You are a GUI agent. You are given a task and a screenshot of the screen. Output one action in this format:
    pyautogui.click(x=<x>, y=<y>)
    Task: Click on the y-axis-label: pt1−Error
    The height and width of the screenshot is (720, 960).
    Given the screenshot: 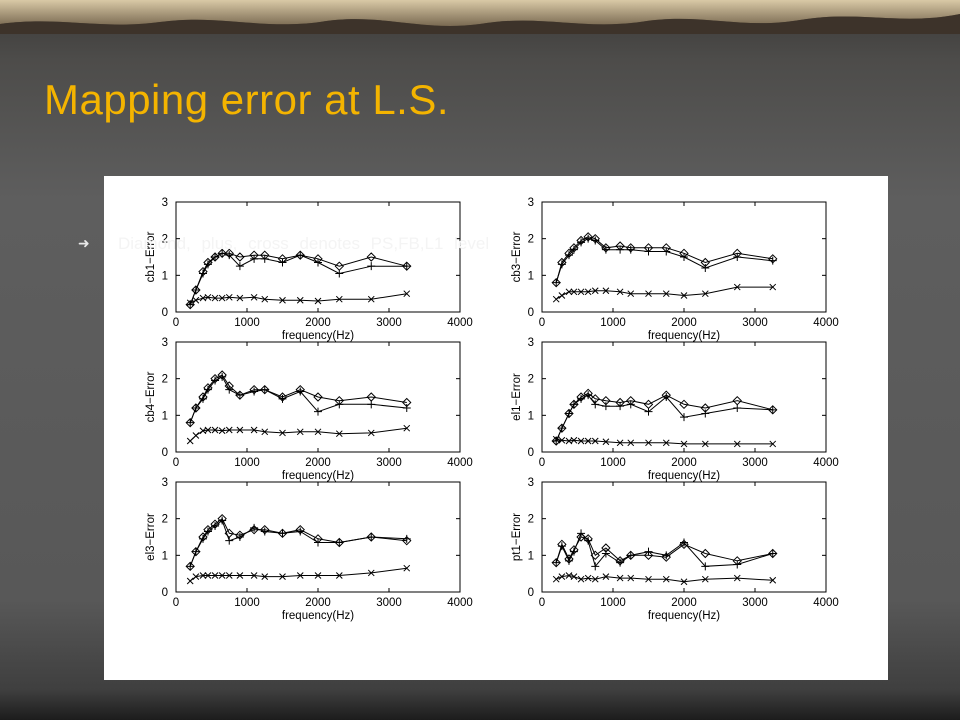 What is the action you would take?
    pyautogui.click(x=517, y=537)
    